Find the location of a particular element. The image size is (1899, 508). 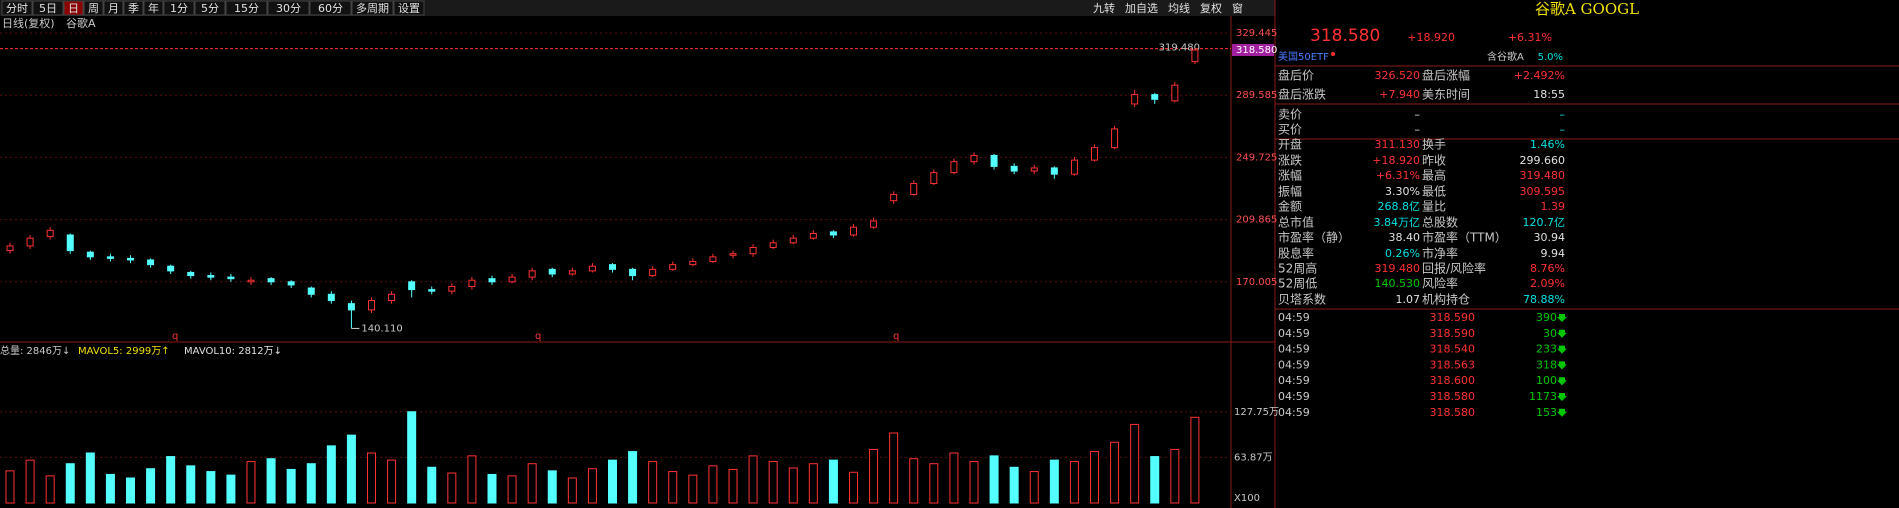

toolbar-label: 年 is located at coordinates (153, 8).